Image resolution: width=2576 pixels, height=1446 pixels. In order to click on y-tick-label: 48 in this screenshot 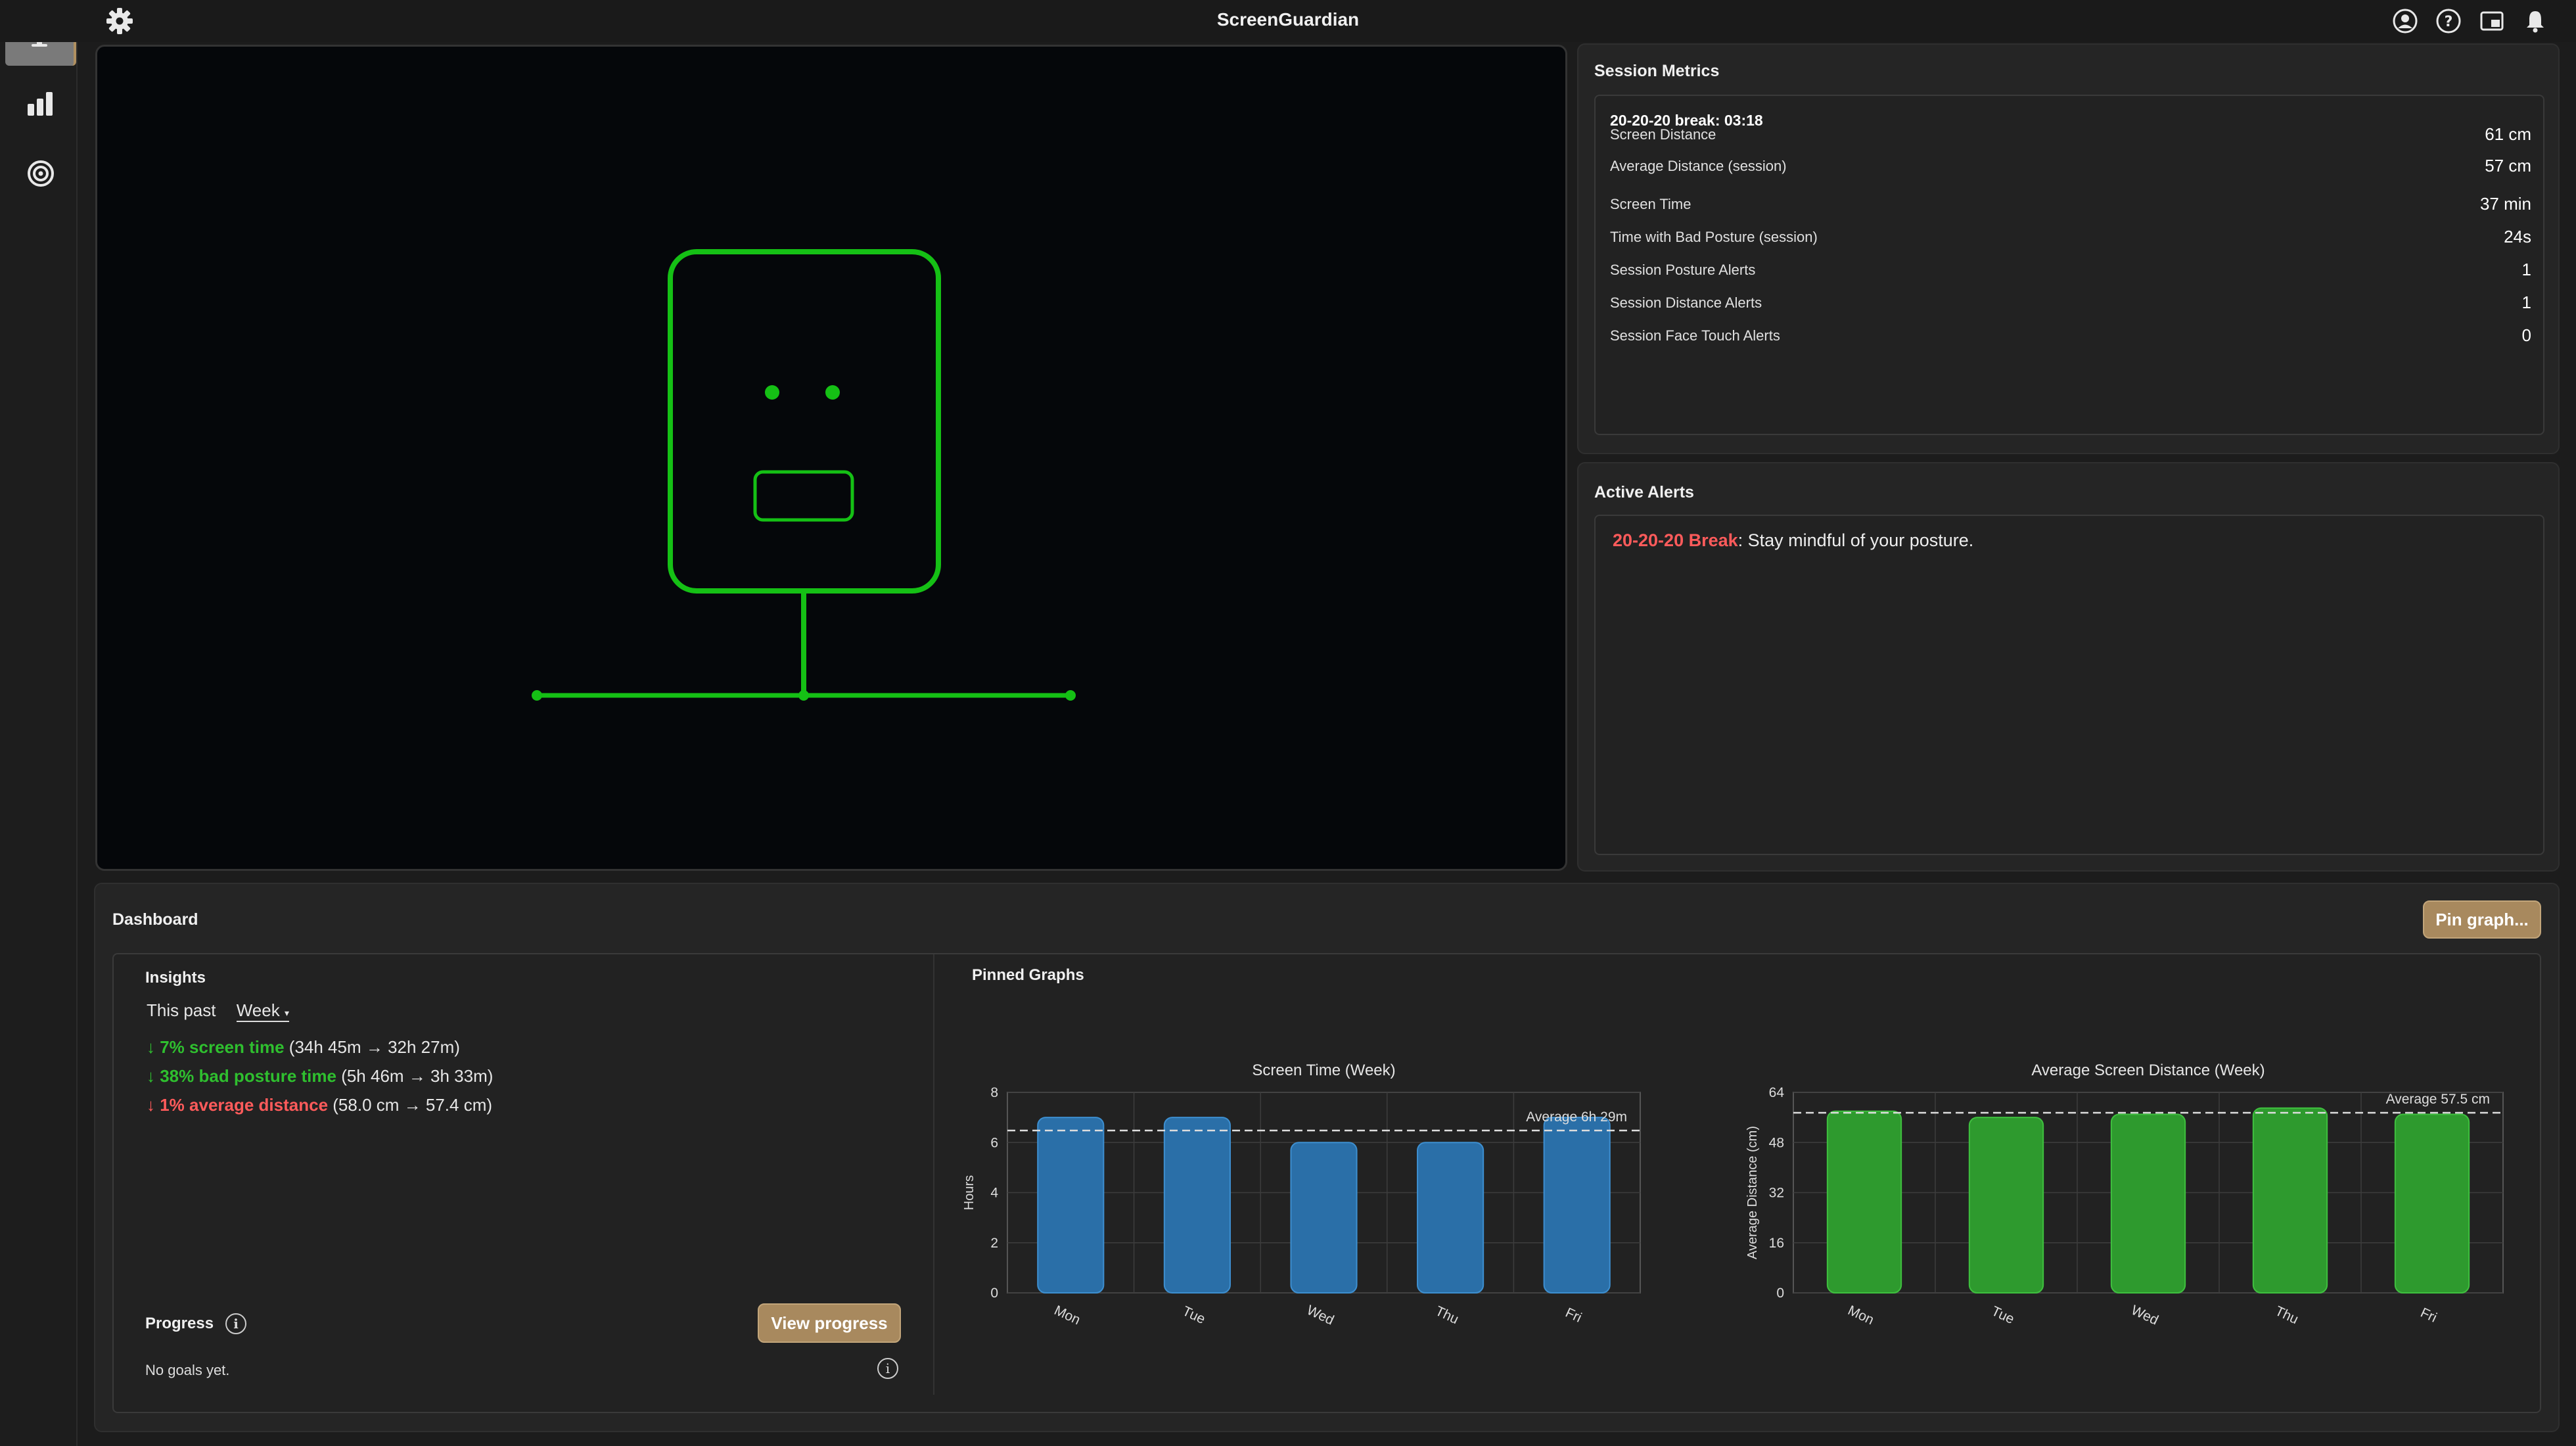, I will do `click(1776, 1142)`.